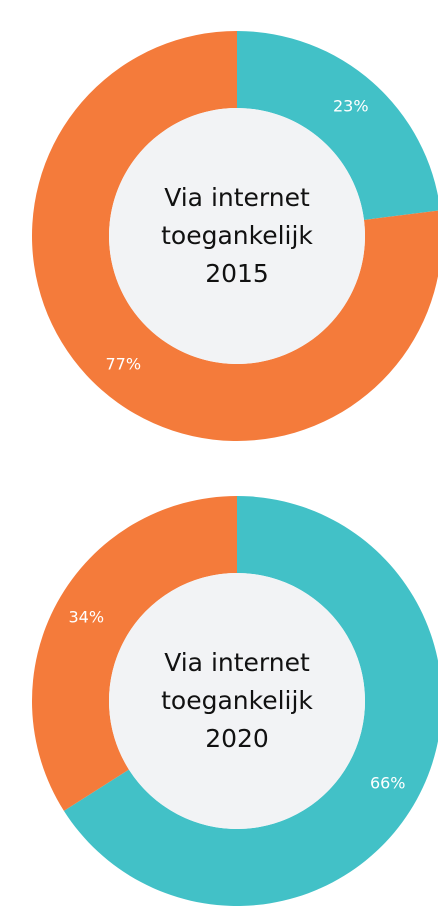 This screenshot has height=921, width=438. I want to click on value-label: 34%, so click(86, 617).